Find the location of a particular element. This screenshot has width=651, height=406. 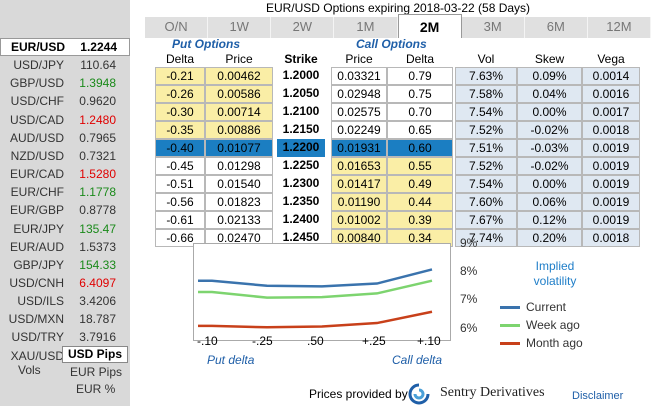

strike-cell: 1.2050 is located at coordinates (301, 94).